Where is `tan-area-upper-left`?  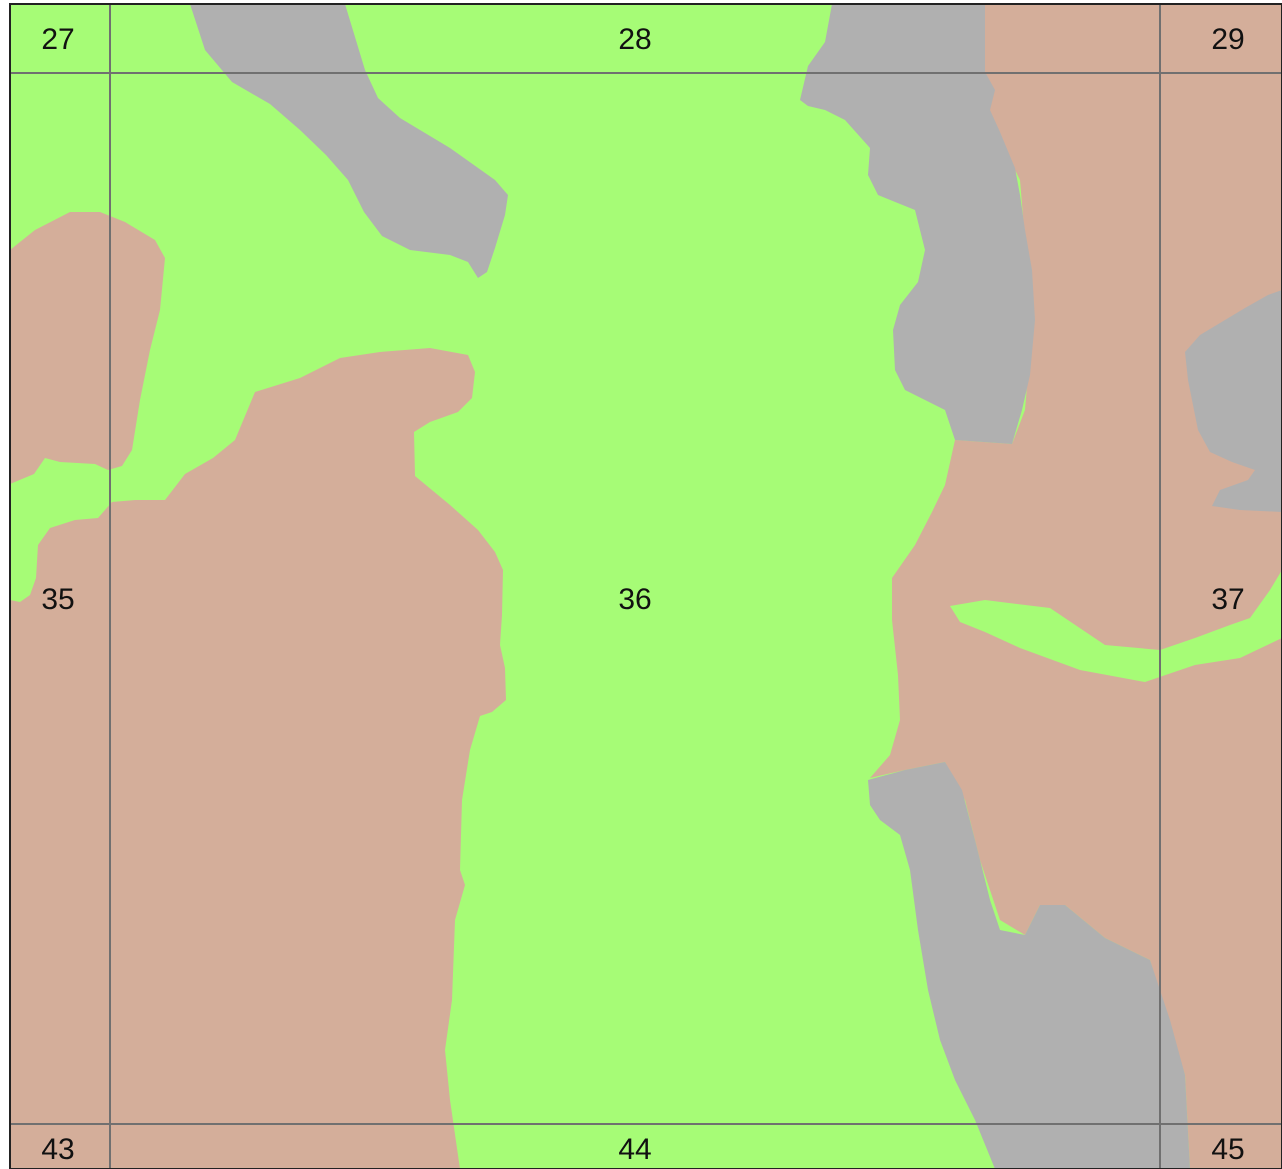 tan-area-upper-left is located at coordinates (87, 348).